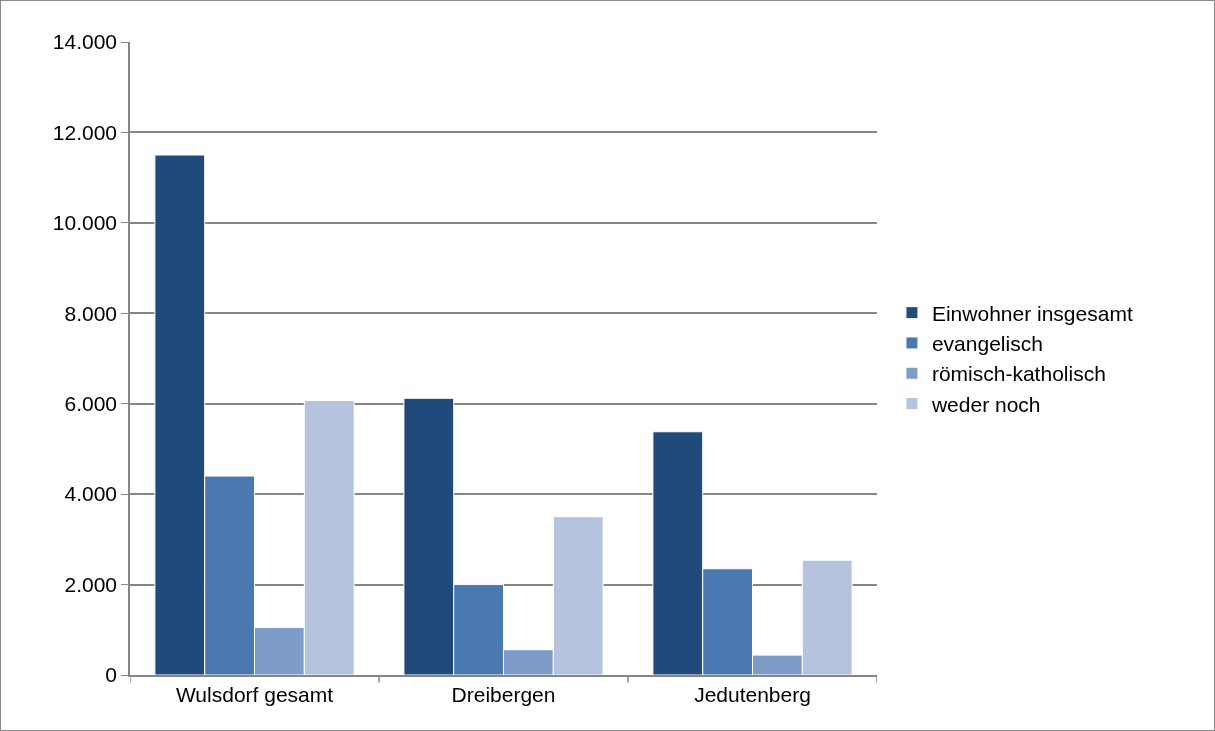 The image size is (1215, 731). What do you see at coordinates (85, 223) in the screenshot?
I see `y-tick-label: 10.000` at bounding box center [85, 223].